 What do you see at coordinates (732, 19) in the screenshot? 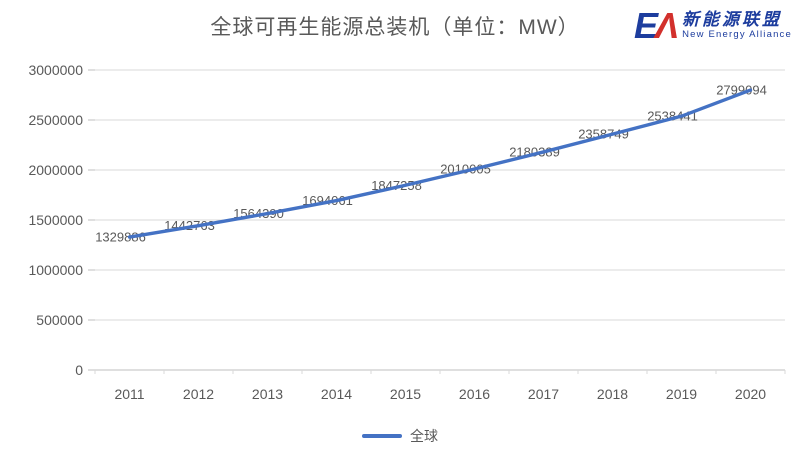
I see `brand-name-chinese: 新能源联盟` at bounding box center [732, 19].